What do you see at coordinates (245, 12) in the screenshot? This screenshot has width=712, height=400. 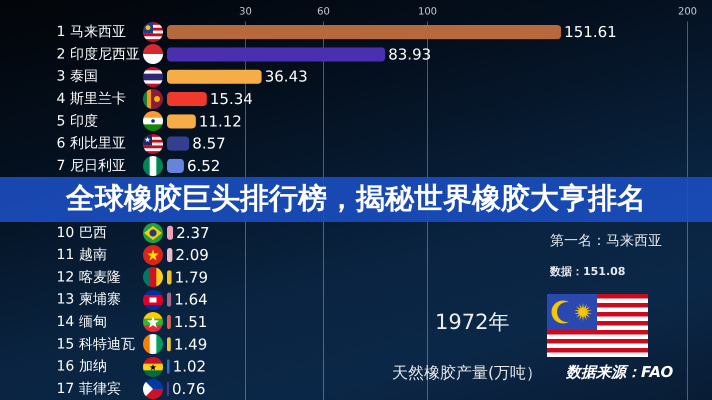 I see `x-tick-label: 30` at bounding box center [245, 12].